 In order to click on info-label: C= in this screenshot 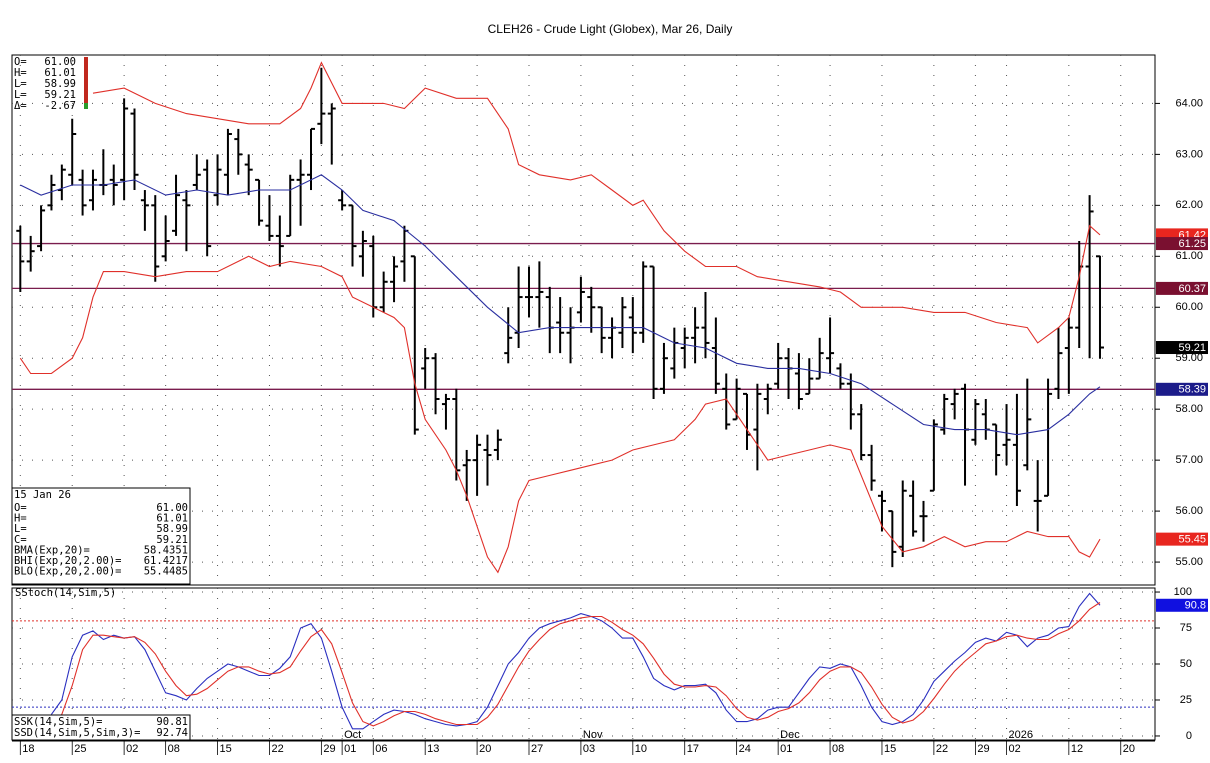, I will do `click(20, 540)`.